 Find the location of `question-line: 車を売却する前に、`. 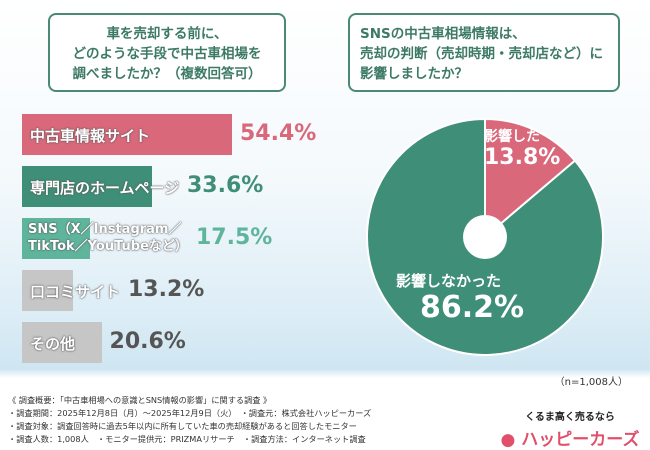

question-line: 車を売却する前に、 is located at coordinates (167, 34).